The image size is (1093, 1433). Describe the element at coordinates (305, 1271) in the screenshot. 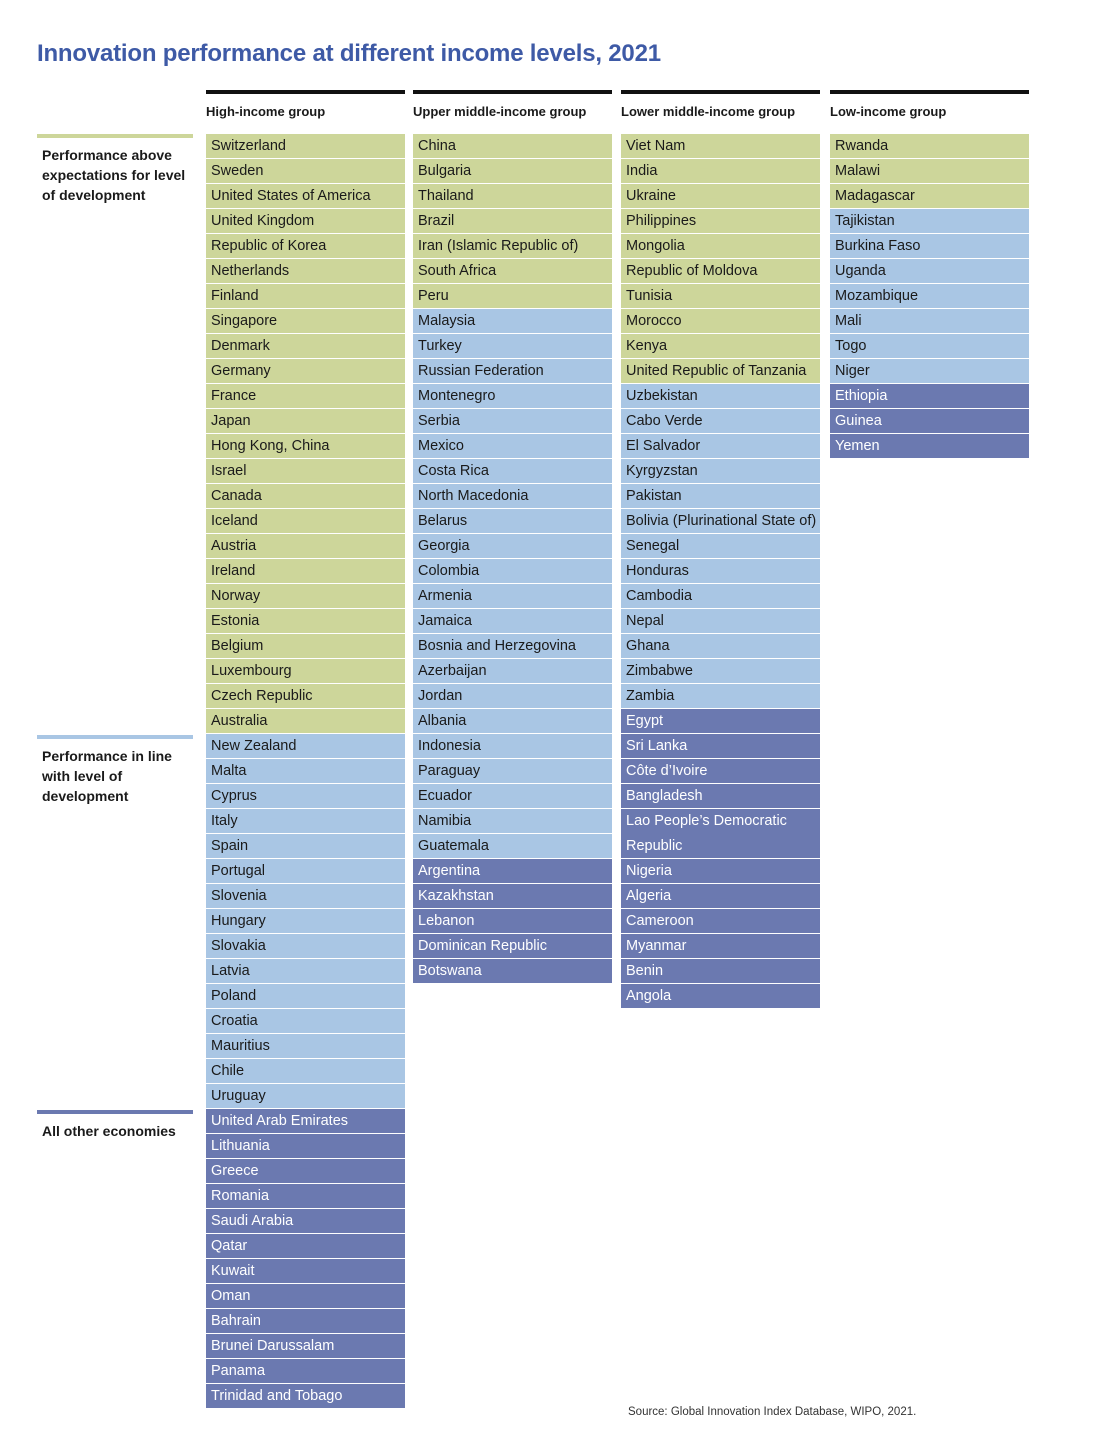

I see `country-row: Kuwait` at that location.